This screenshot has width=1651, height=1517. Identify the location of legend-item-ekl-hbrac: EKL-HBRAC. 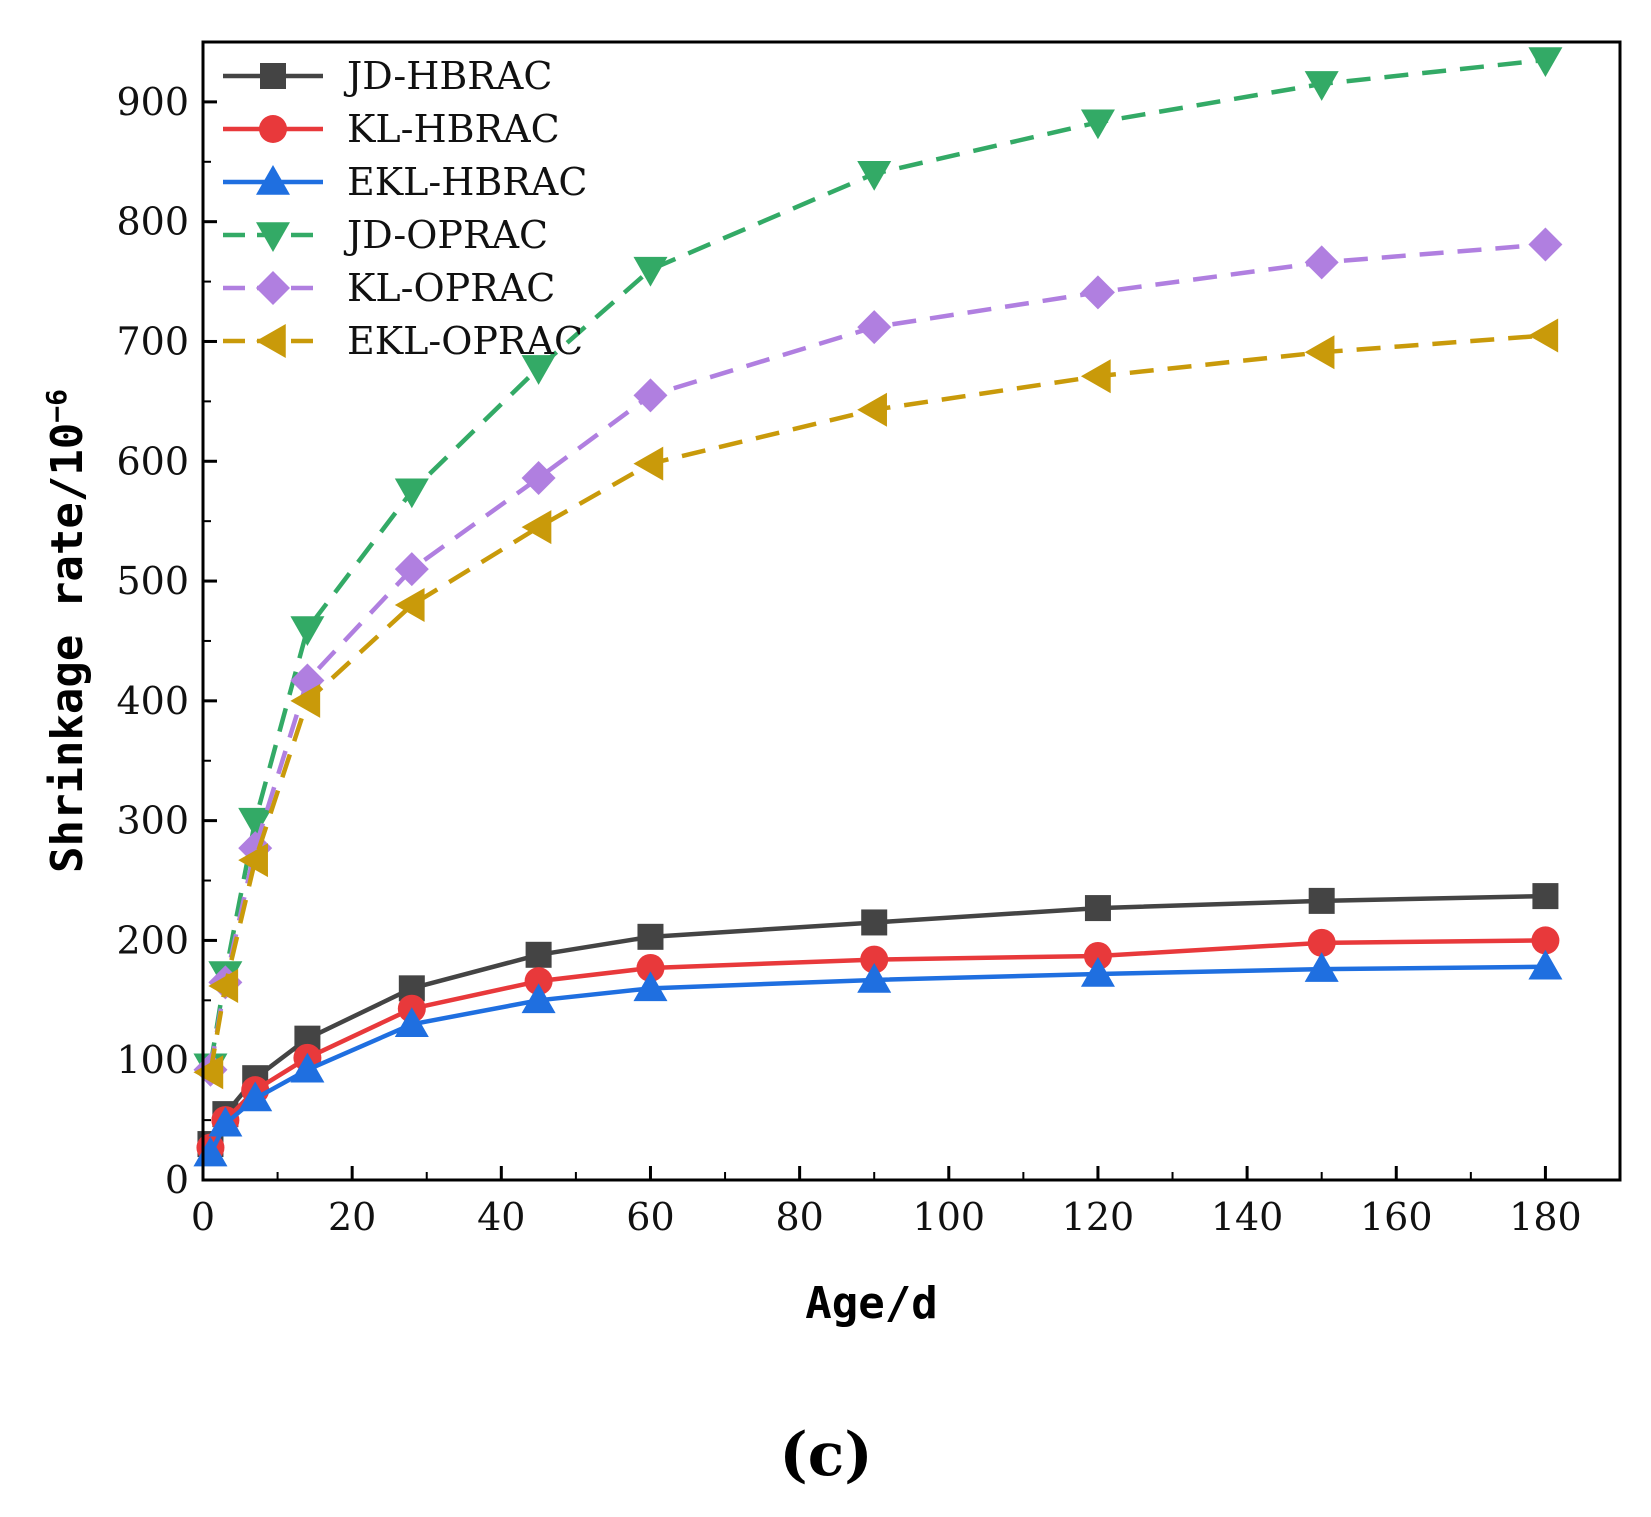
(405, 182).